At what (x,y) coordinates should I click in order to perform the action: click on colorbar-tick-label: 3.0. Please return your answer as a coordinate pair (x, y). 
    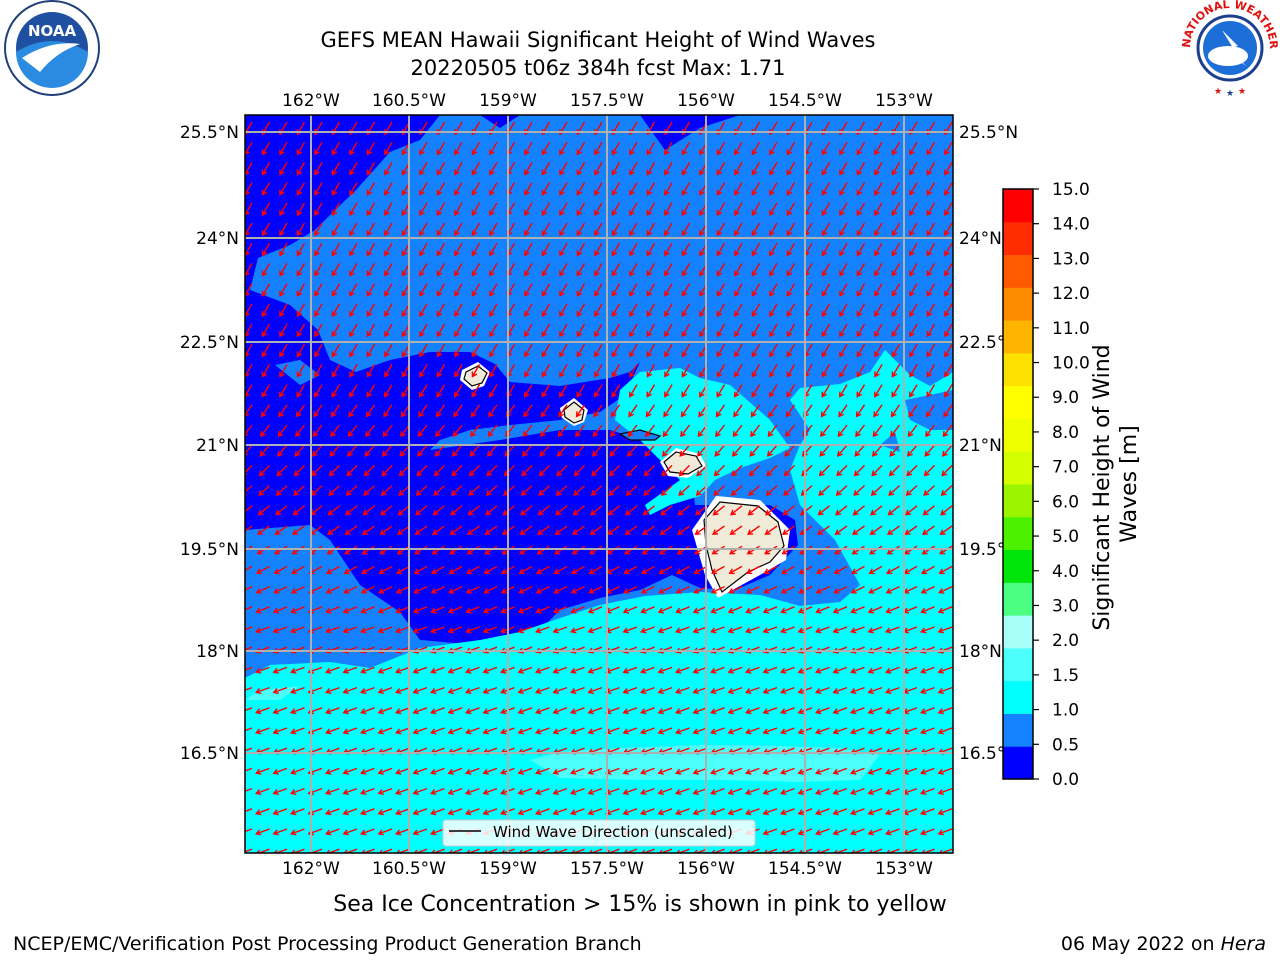
    Looking at the image, I should click on (1065, 606).